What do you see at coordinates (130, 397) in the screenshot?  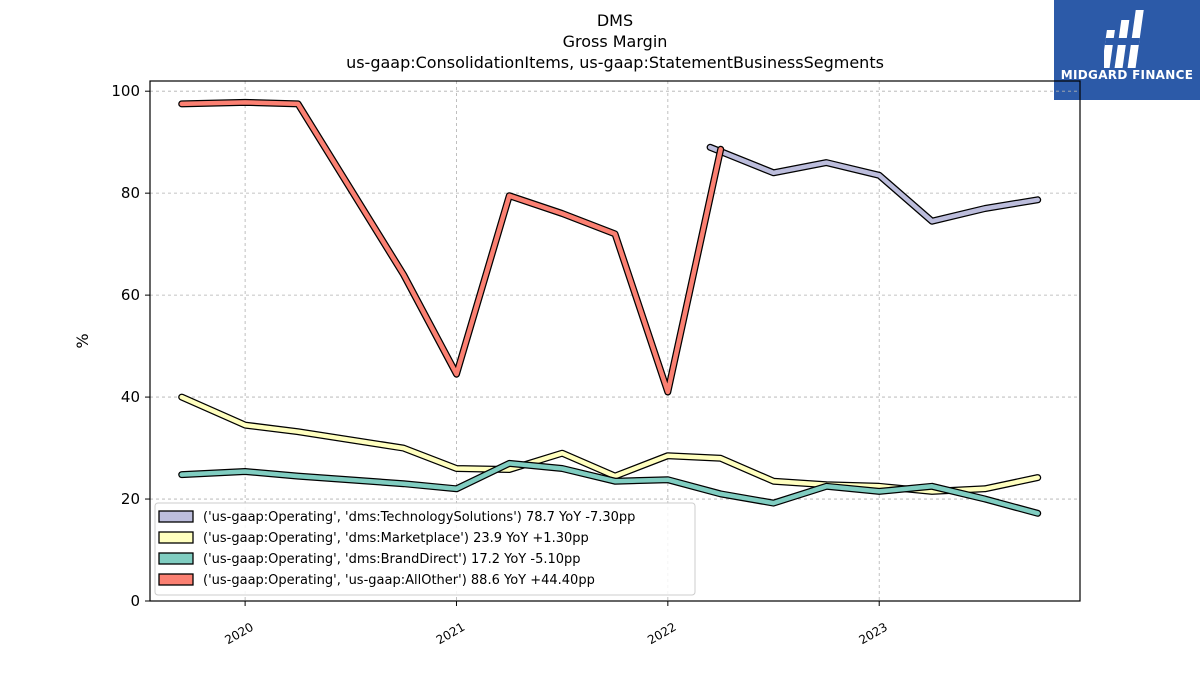 I see `y-tick-label: 40` at bounding box center [130, 397].